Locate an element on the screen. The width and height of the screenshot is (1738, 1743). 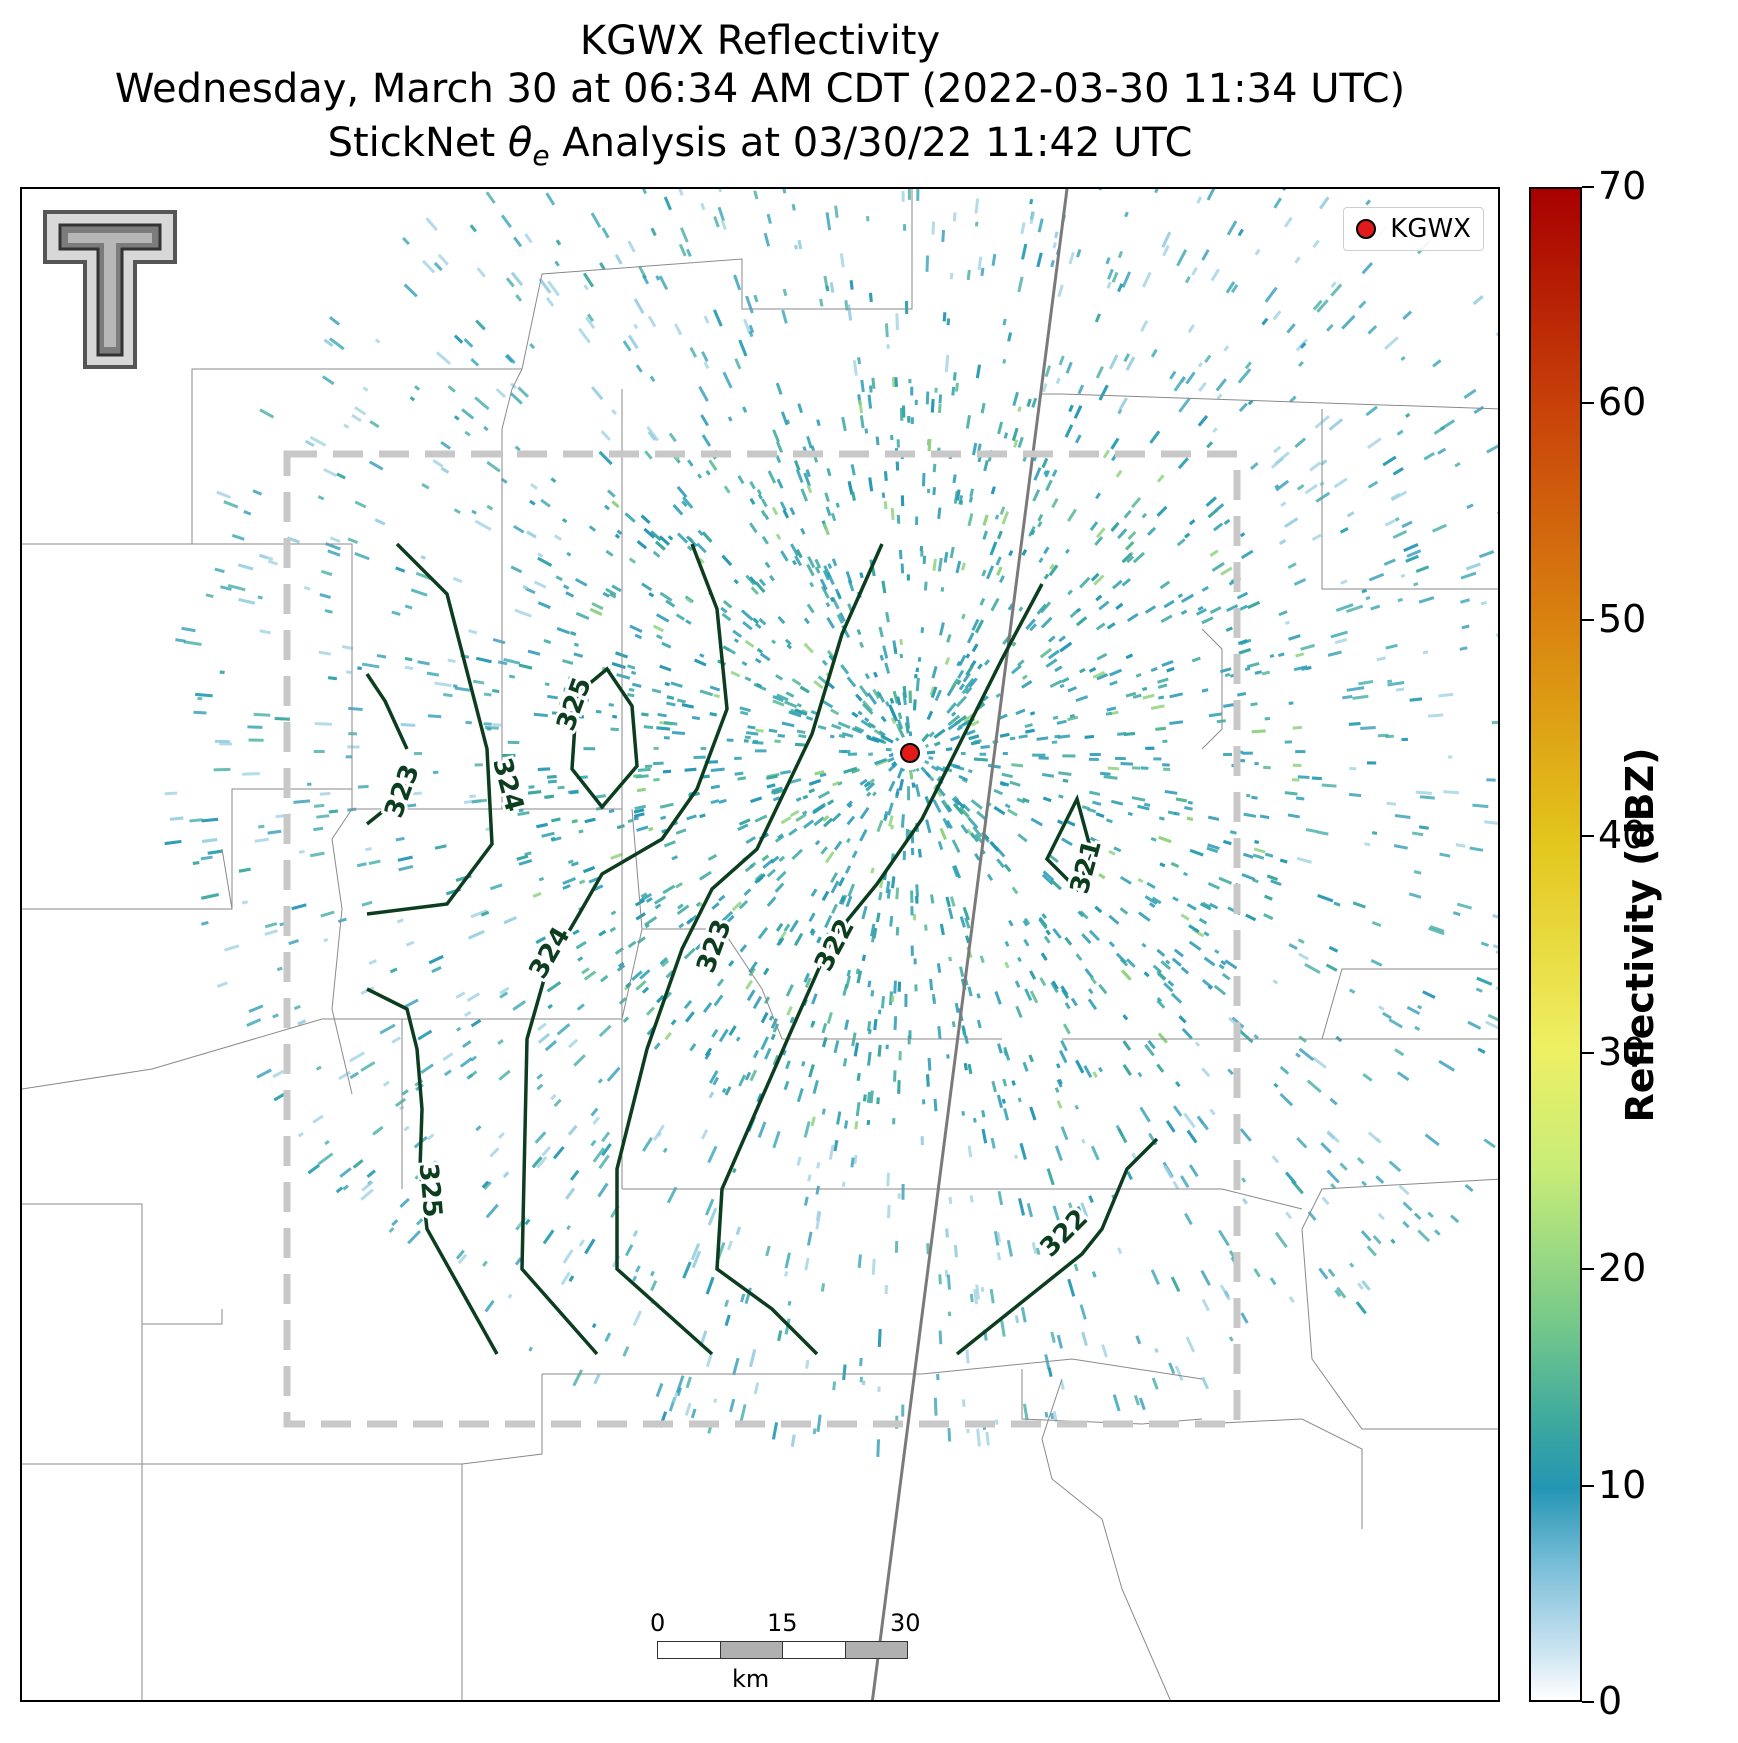
colorbar-tick is located at coordinates (1588, 1485).